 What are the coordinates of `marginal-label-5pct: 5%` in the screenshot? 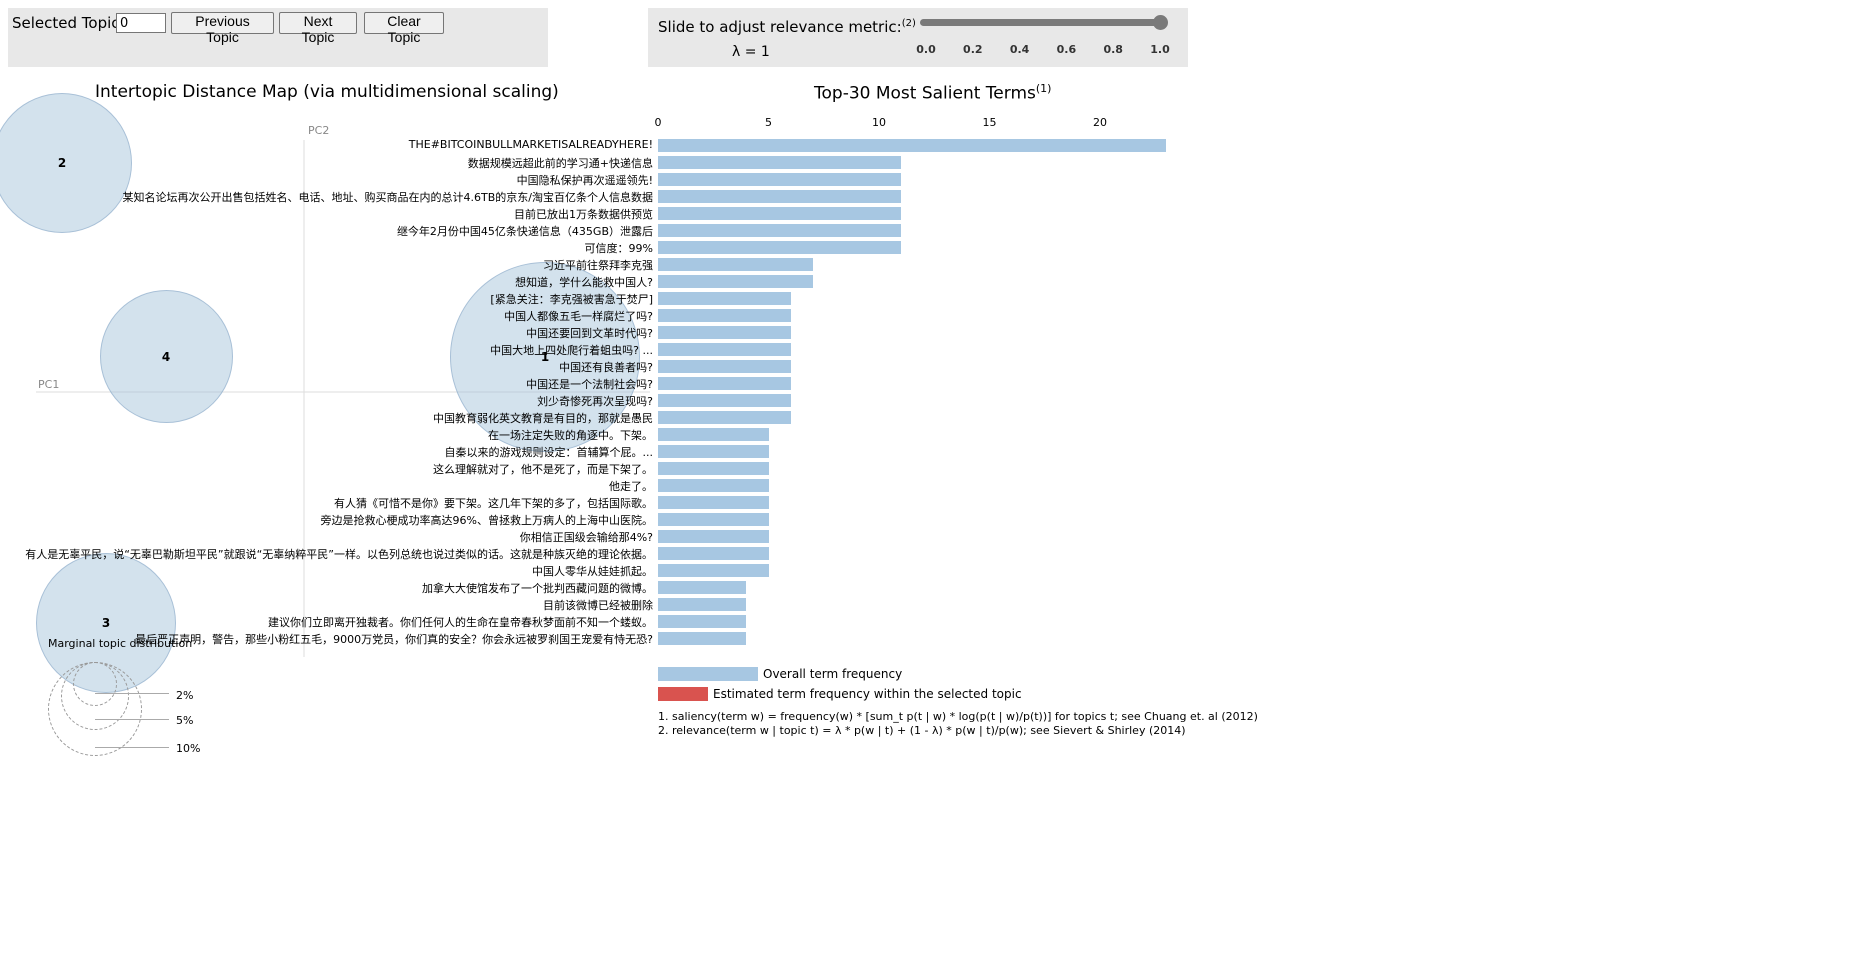 It's located at (185, 720).